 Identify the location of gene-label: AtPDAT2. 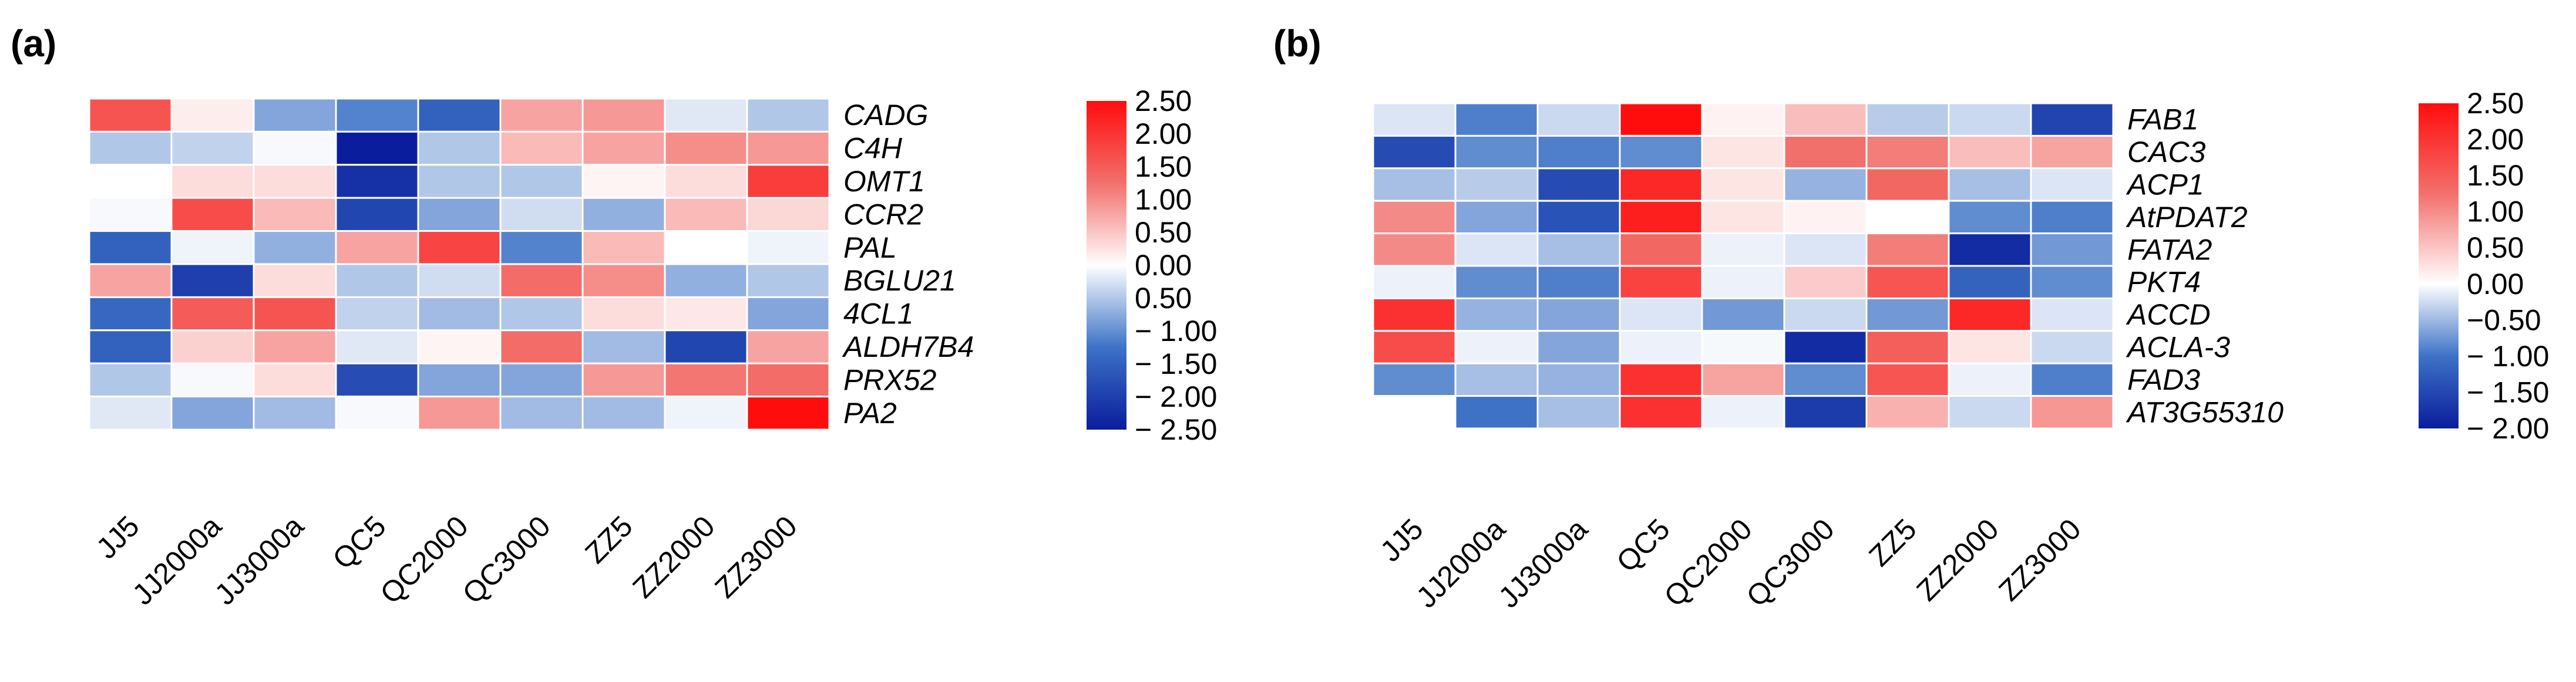
(2187, 217).